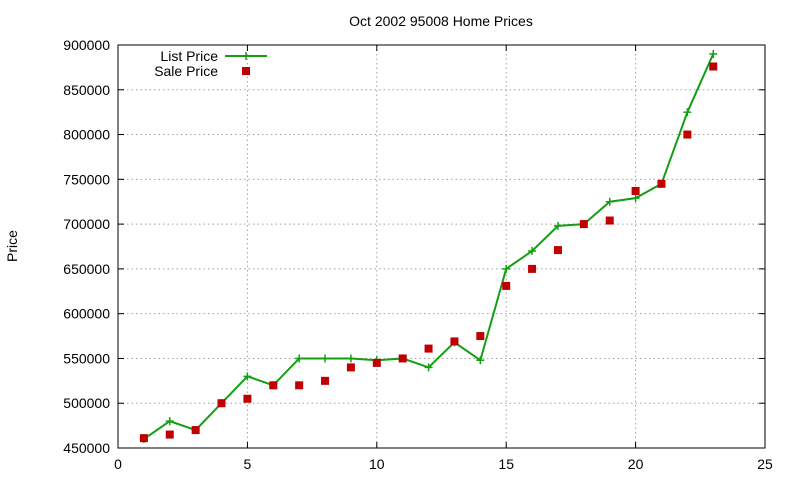  What do you see at coordinates (248, 464) in the screenshot?
I see `x-tick-label: 5` at bounding box center [248, 464].